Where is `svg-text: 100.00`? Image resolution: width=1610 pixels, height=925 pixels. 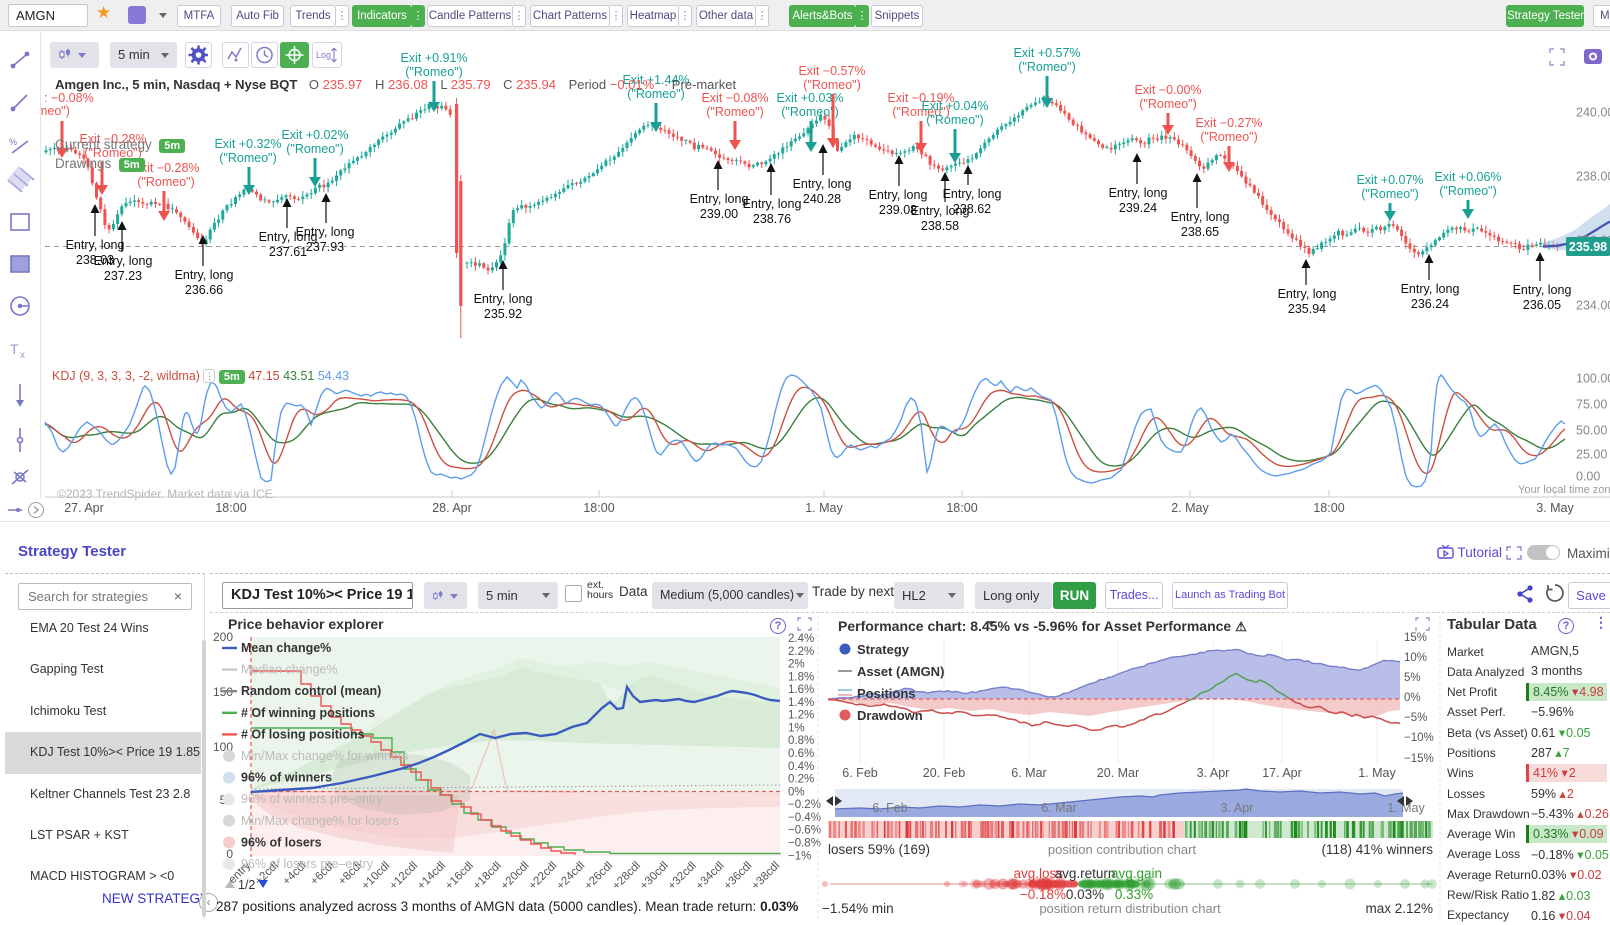 svg-text: 100.00 is located at coordinates (1593, 379).